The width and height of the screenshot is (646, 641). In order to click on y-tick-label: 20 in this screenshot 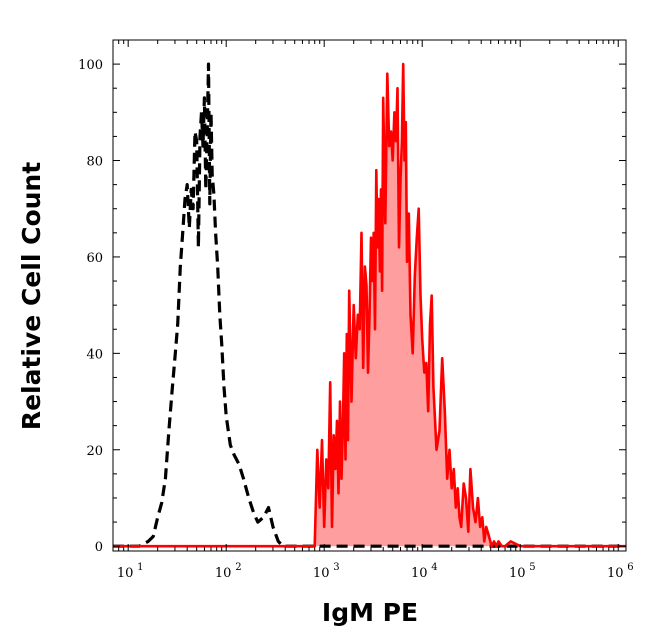, I will do `click(94, 451)`.